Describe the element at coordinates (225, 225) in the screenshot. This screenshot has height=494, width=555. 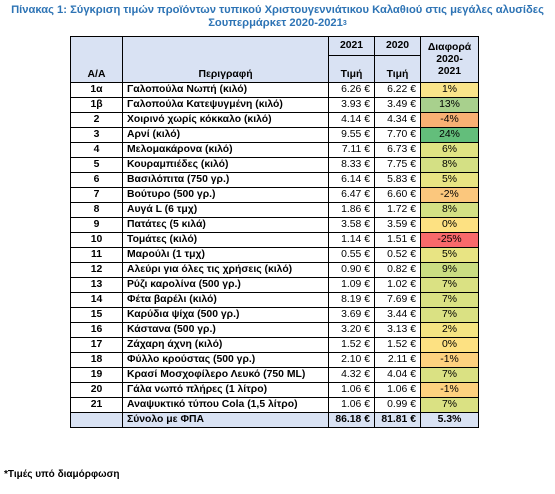
I see `row-description: Πατάτες (5 κιλά)` at that location.